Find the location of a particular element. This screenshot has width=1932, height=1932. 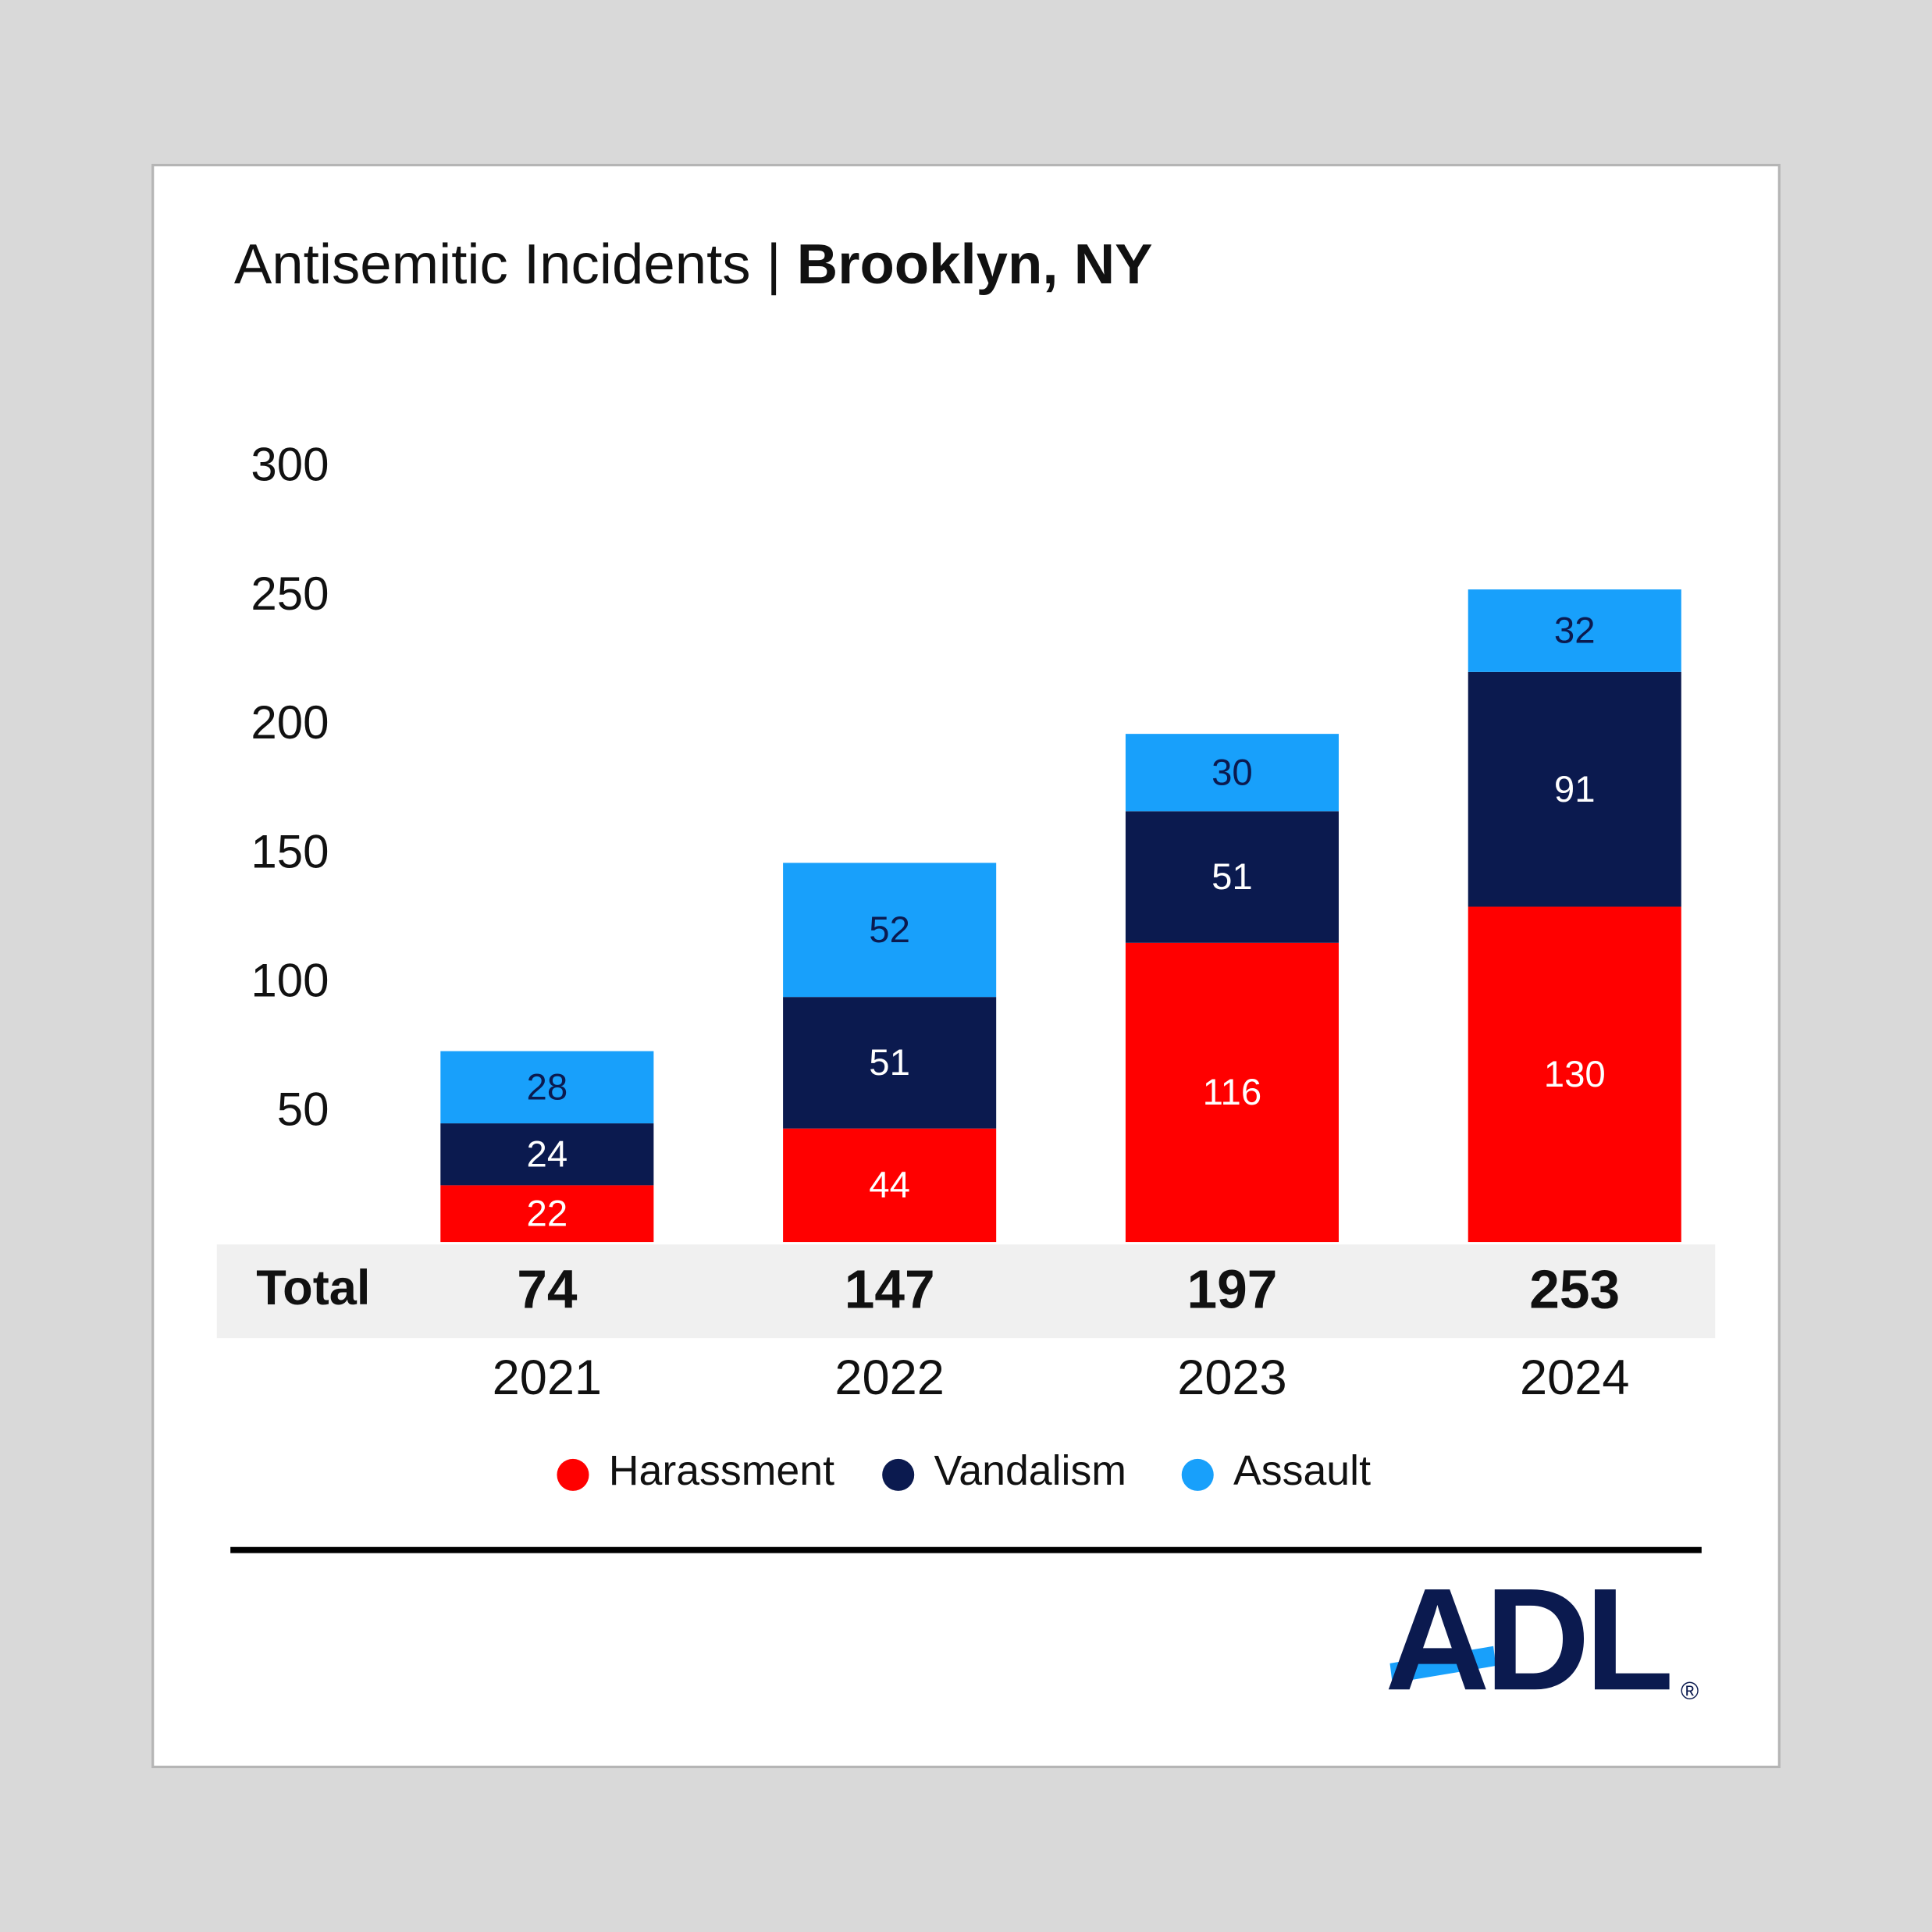

value-label: 24 is located at coordinates (547, 1154).